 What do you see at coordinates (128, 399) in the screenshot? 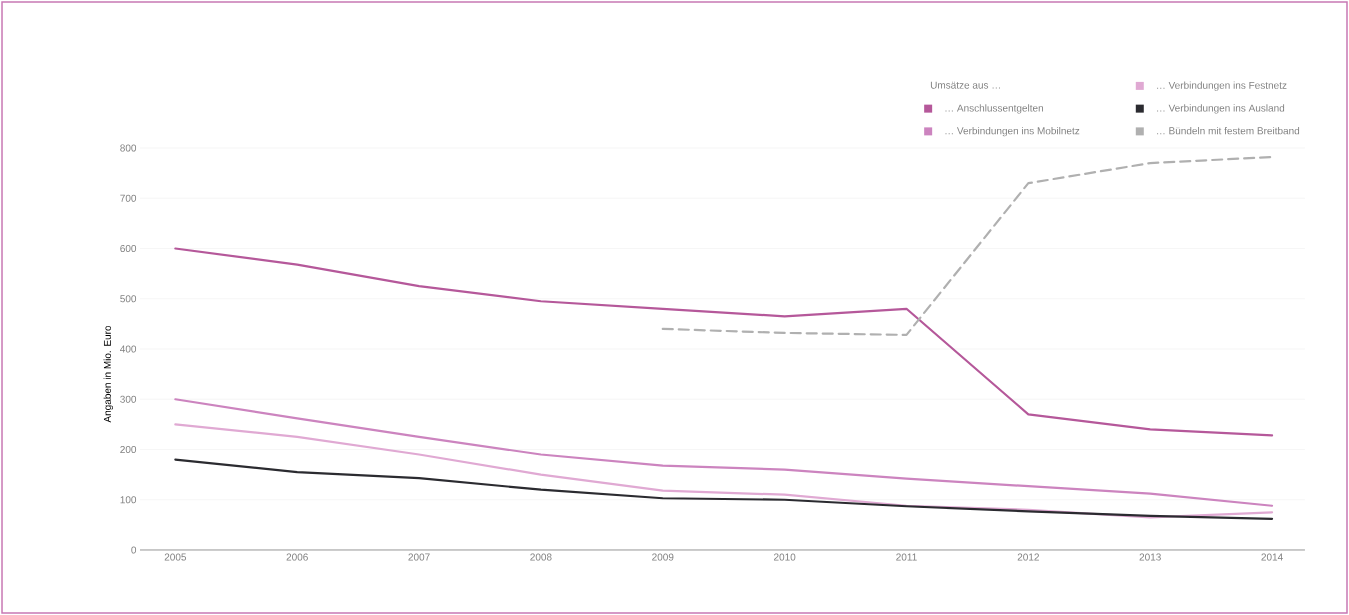
I see `y-tick-label: 300` at bounding box center [128, 399].